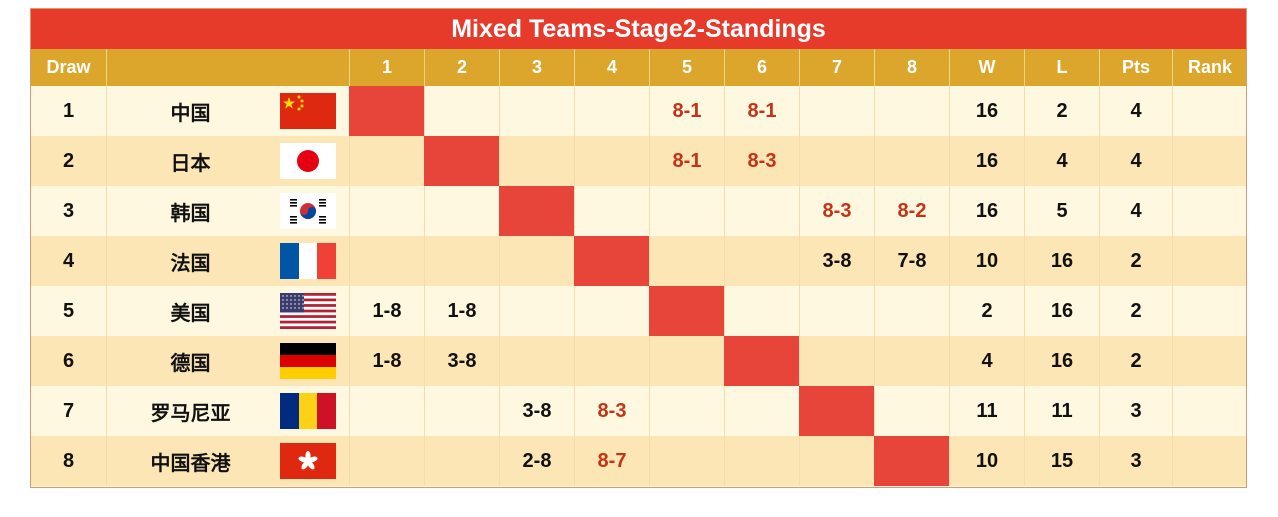  I want to click on points-cell: 4, so click(1135, 111).